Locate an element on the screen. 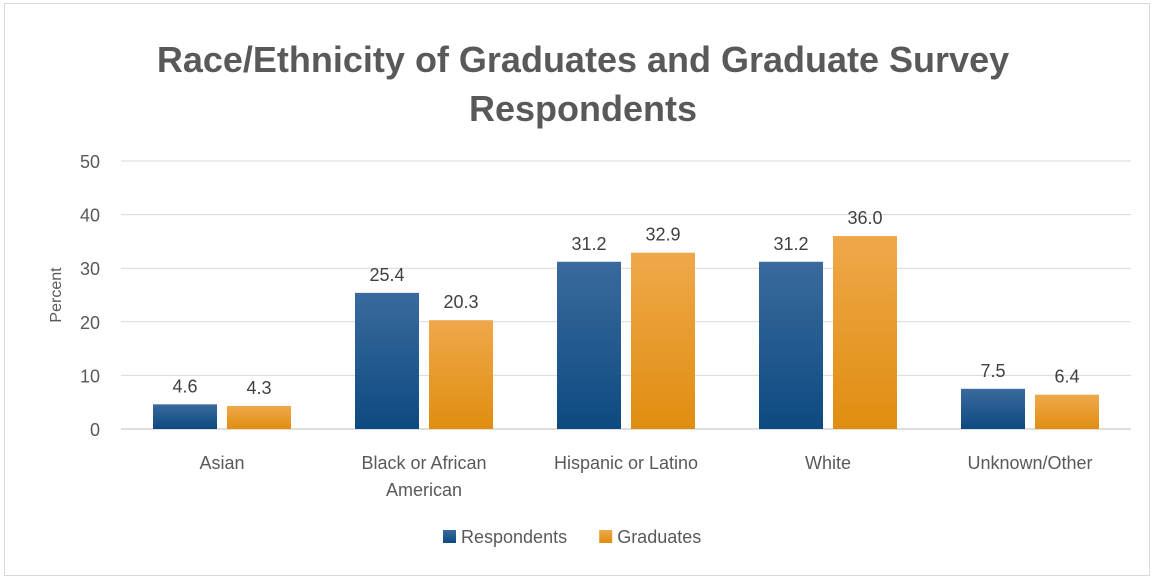  y-tick-label: 50 is located at coordinates (90, 162).